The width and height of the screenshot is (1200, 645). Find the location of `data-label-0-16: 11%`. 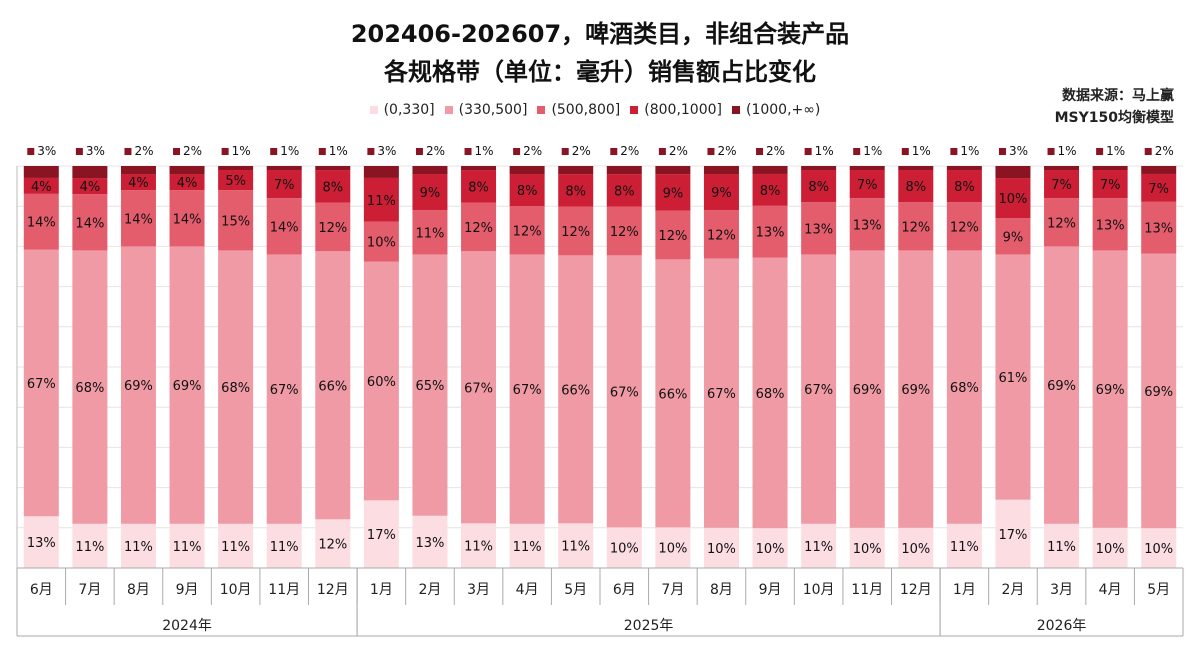

data-label-0-16: 11% is located at coordinates (818, 547).